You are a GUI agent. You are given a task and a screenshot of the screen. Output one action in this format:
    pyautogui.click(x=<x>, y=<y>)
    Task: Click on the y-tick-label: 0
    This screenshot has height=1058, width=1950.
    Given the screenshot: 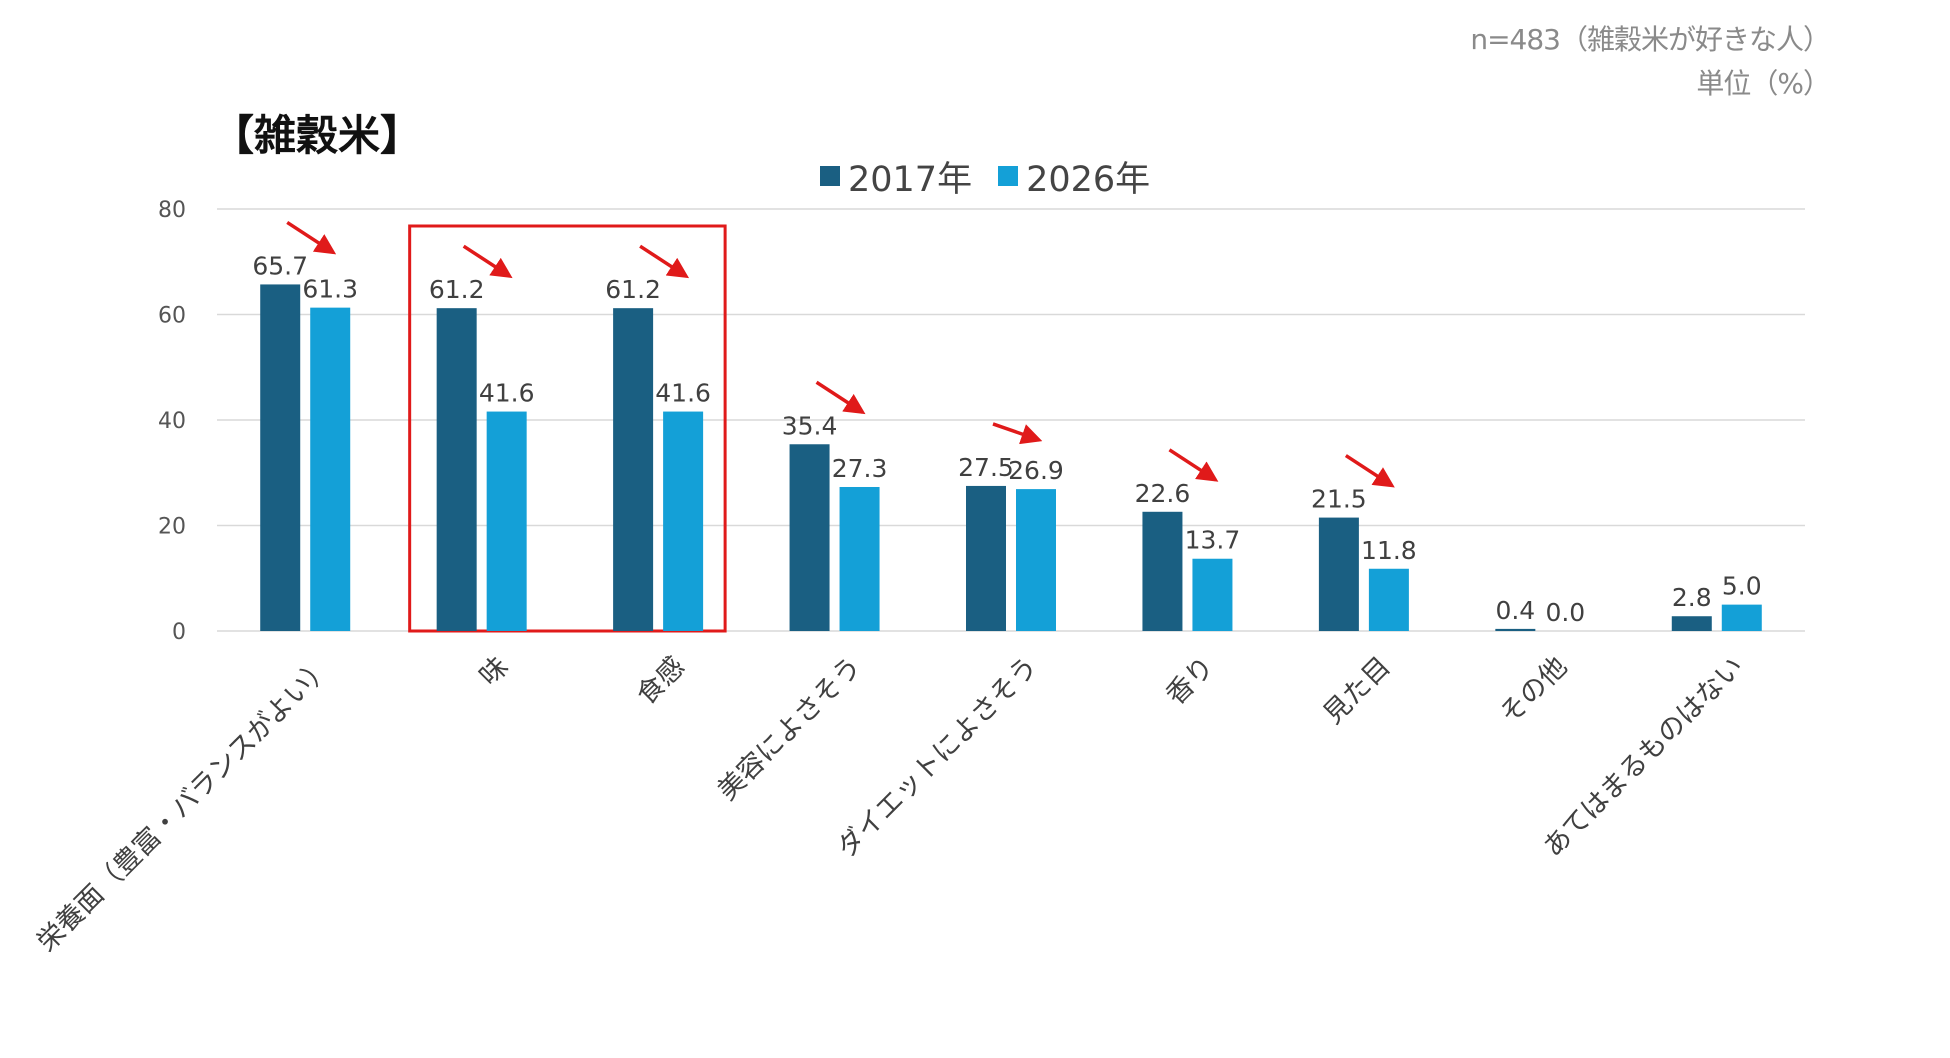 What is the action you would take?
    pyautogui.click(x=179, y=632)
    